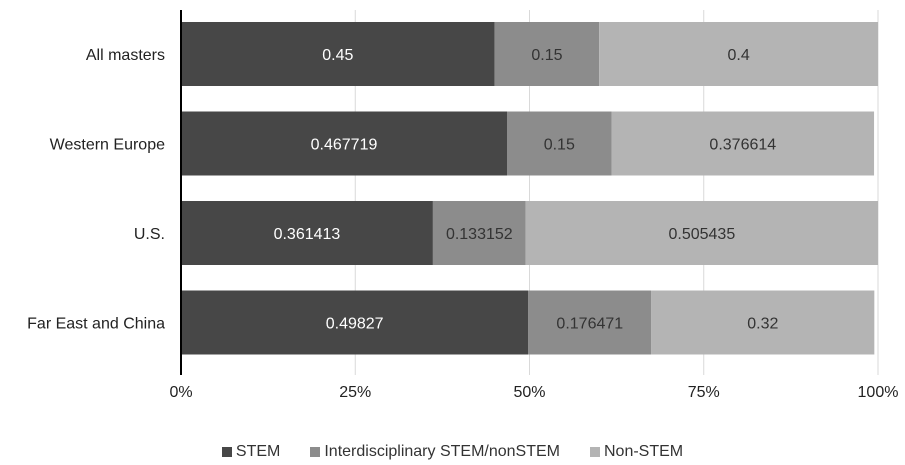 The image size is (905, 465). What do you see at coordinates (594, 452) in the screenshot?
I see `legend-swatch-non-stem` at bounding box center [594, 452].